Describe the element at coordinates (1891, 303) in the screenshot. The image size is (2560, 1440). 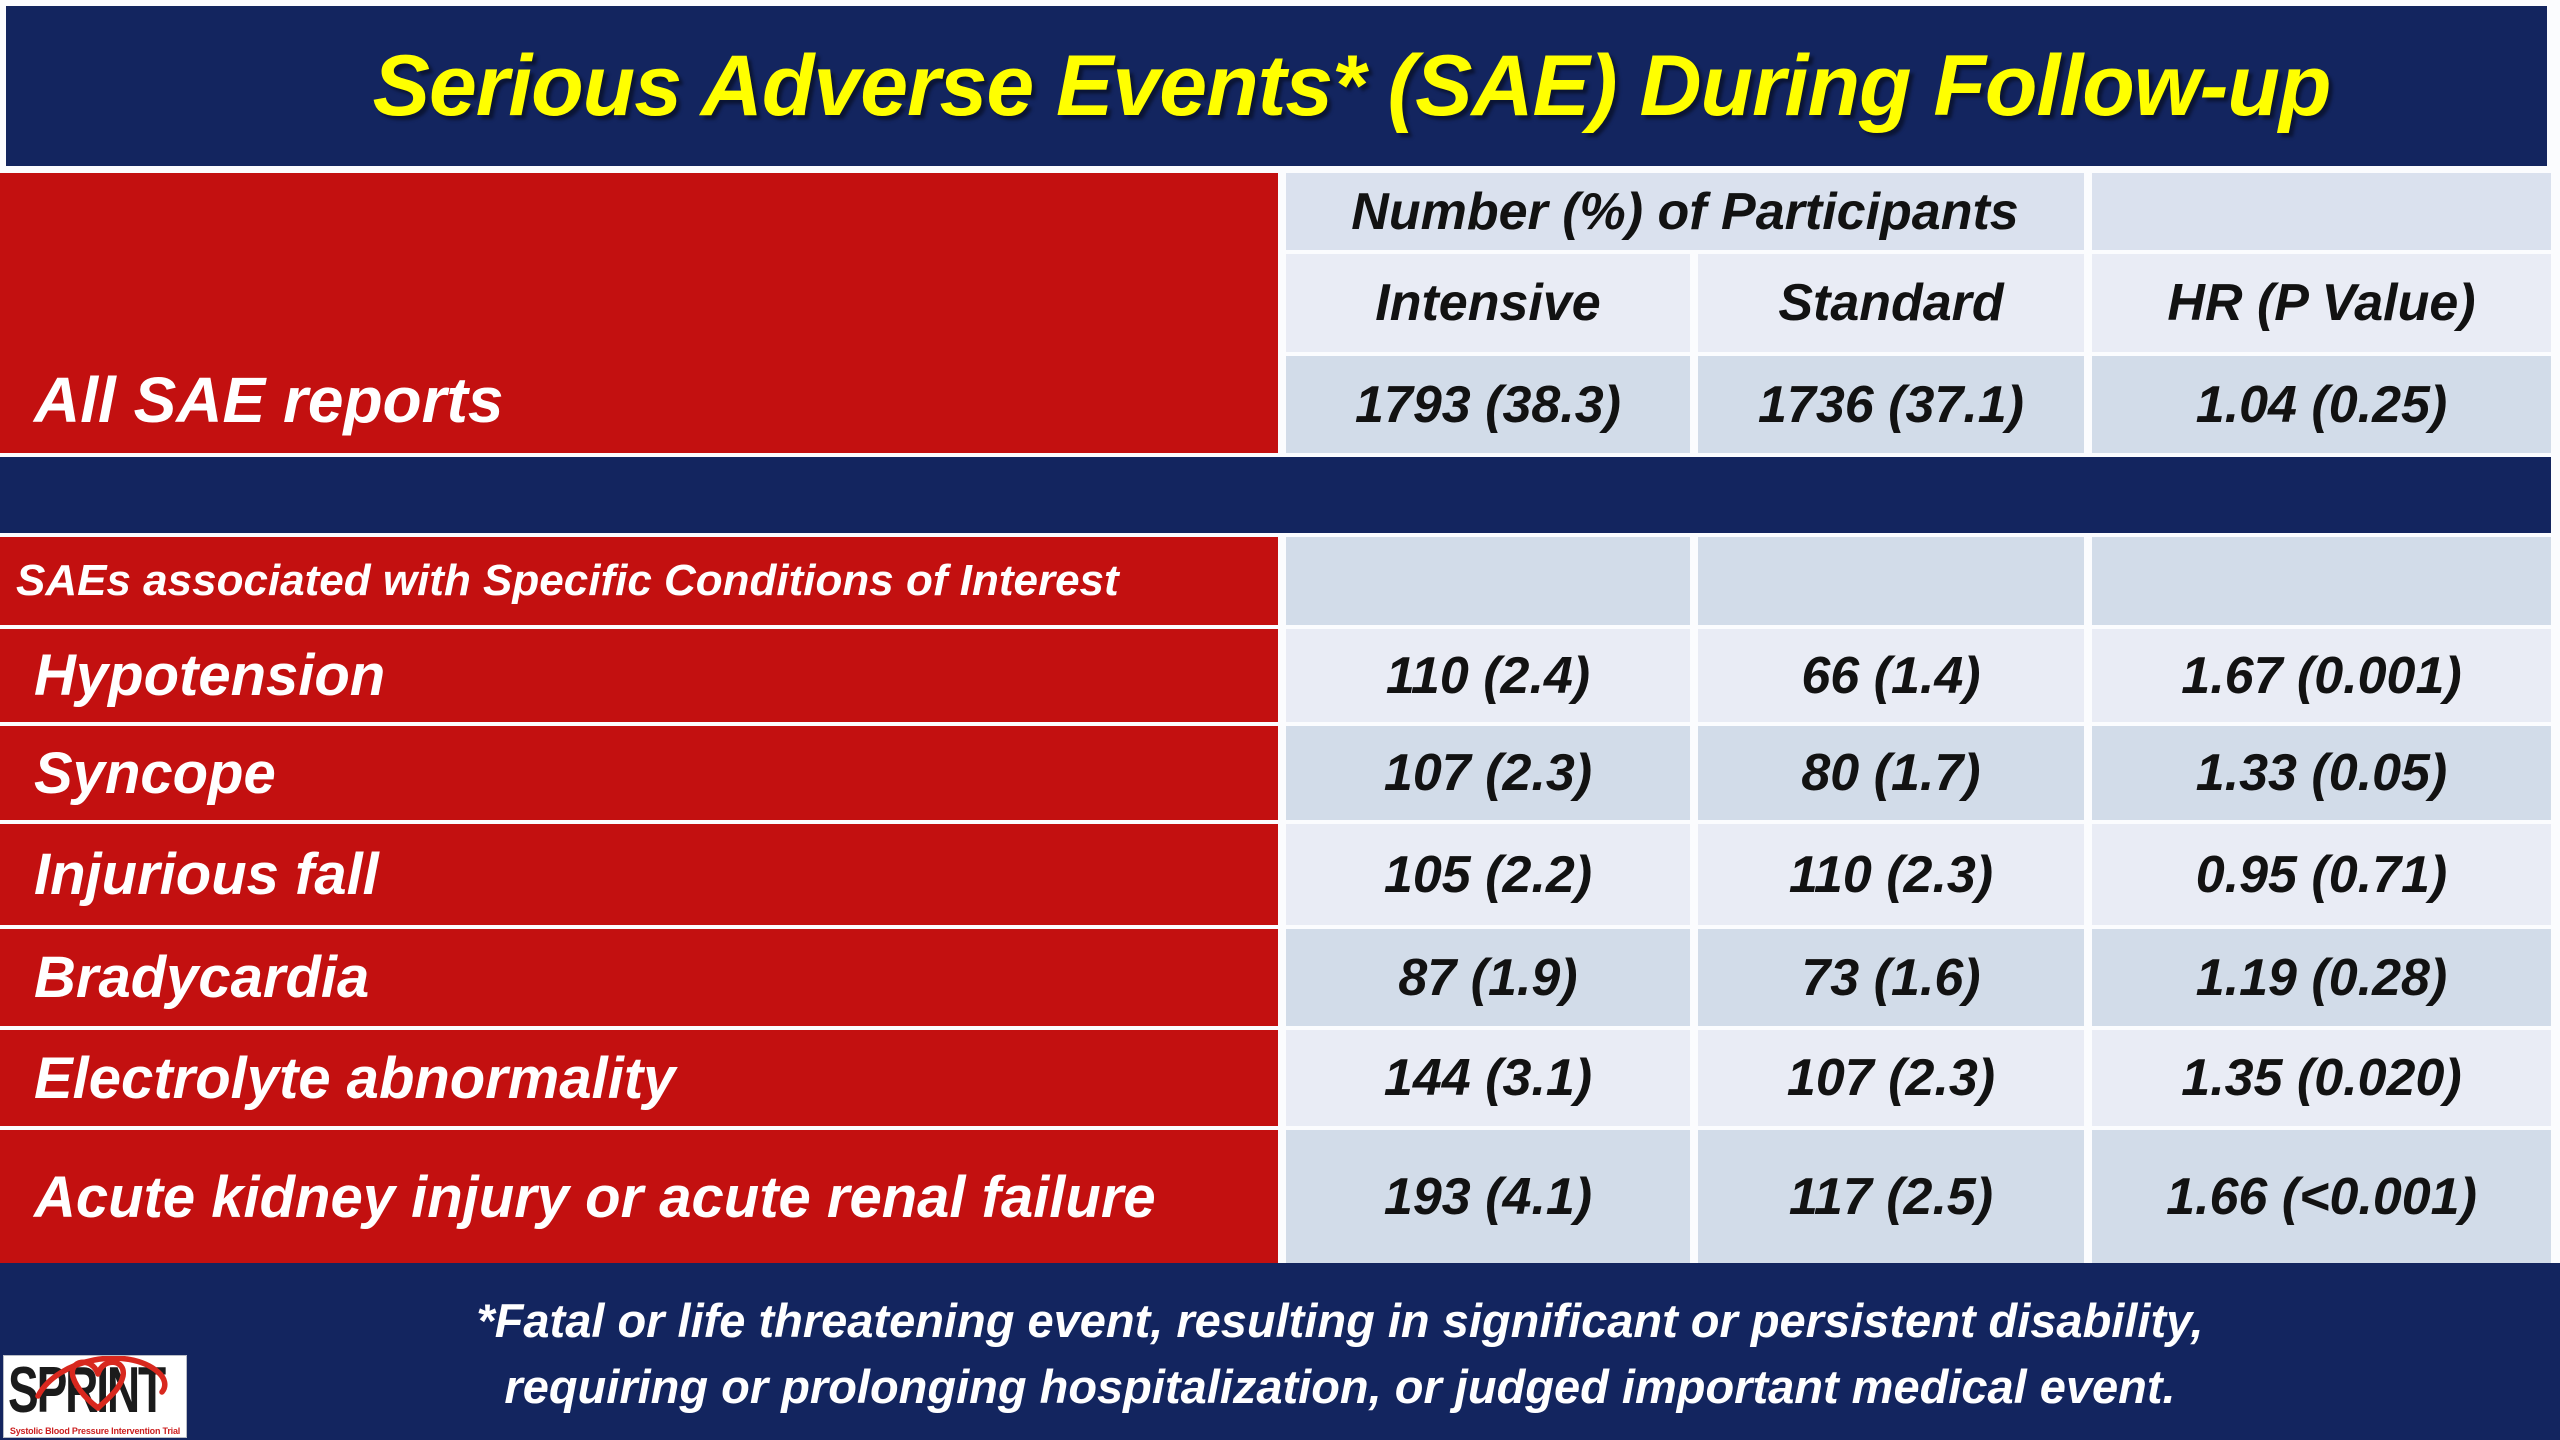
I see `column-header-standard: Standard` at that location.